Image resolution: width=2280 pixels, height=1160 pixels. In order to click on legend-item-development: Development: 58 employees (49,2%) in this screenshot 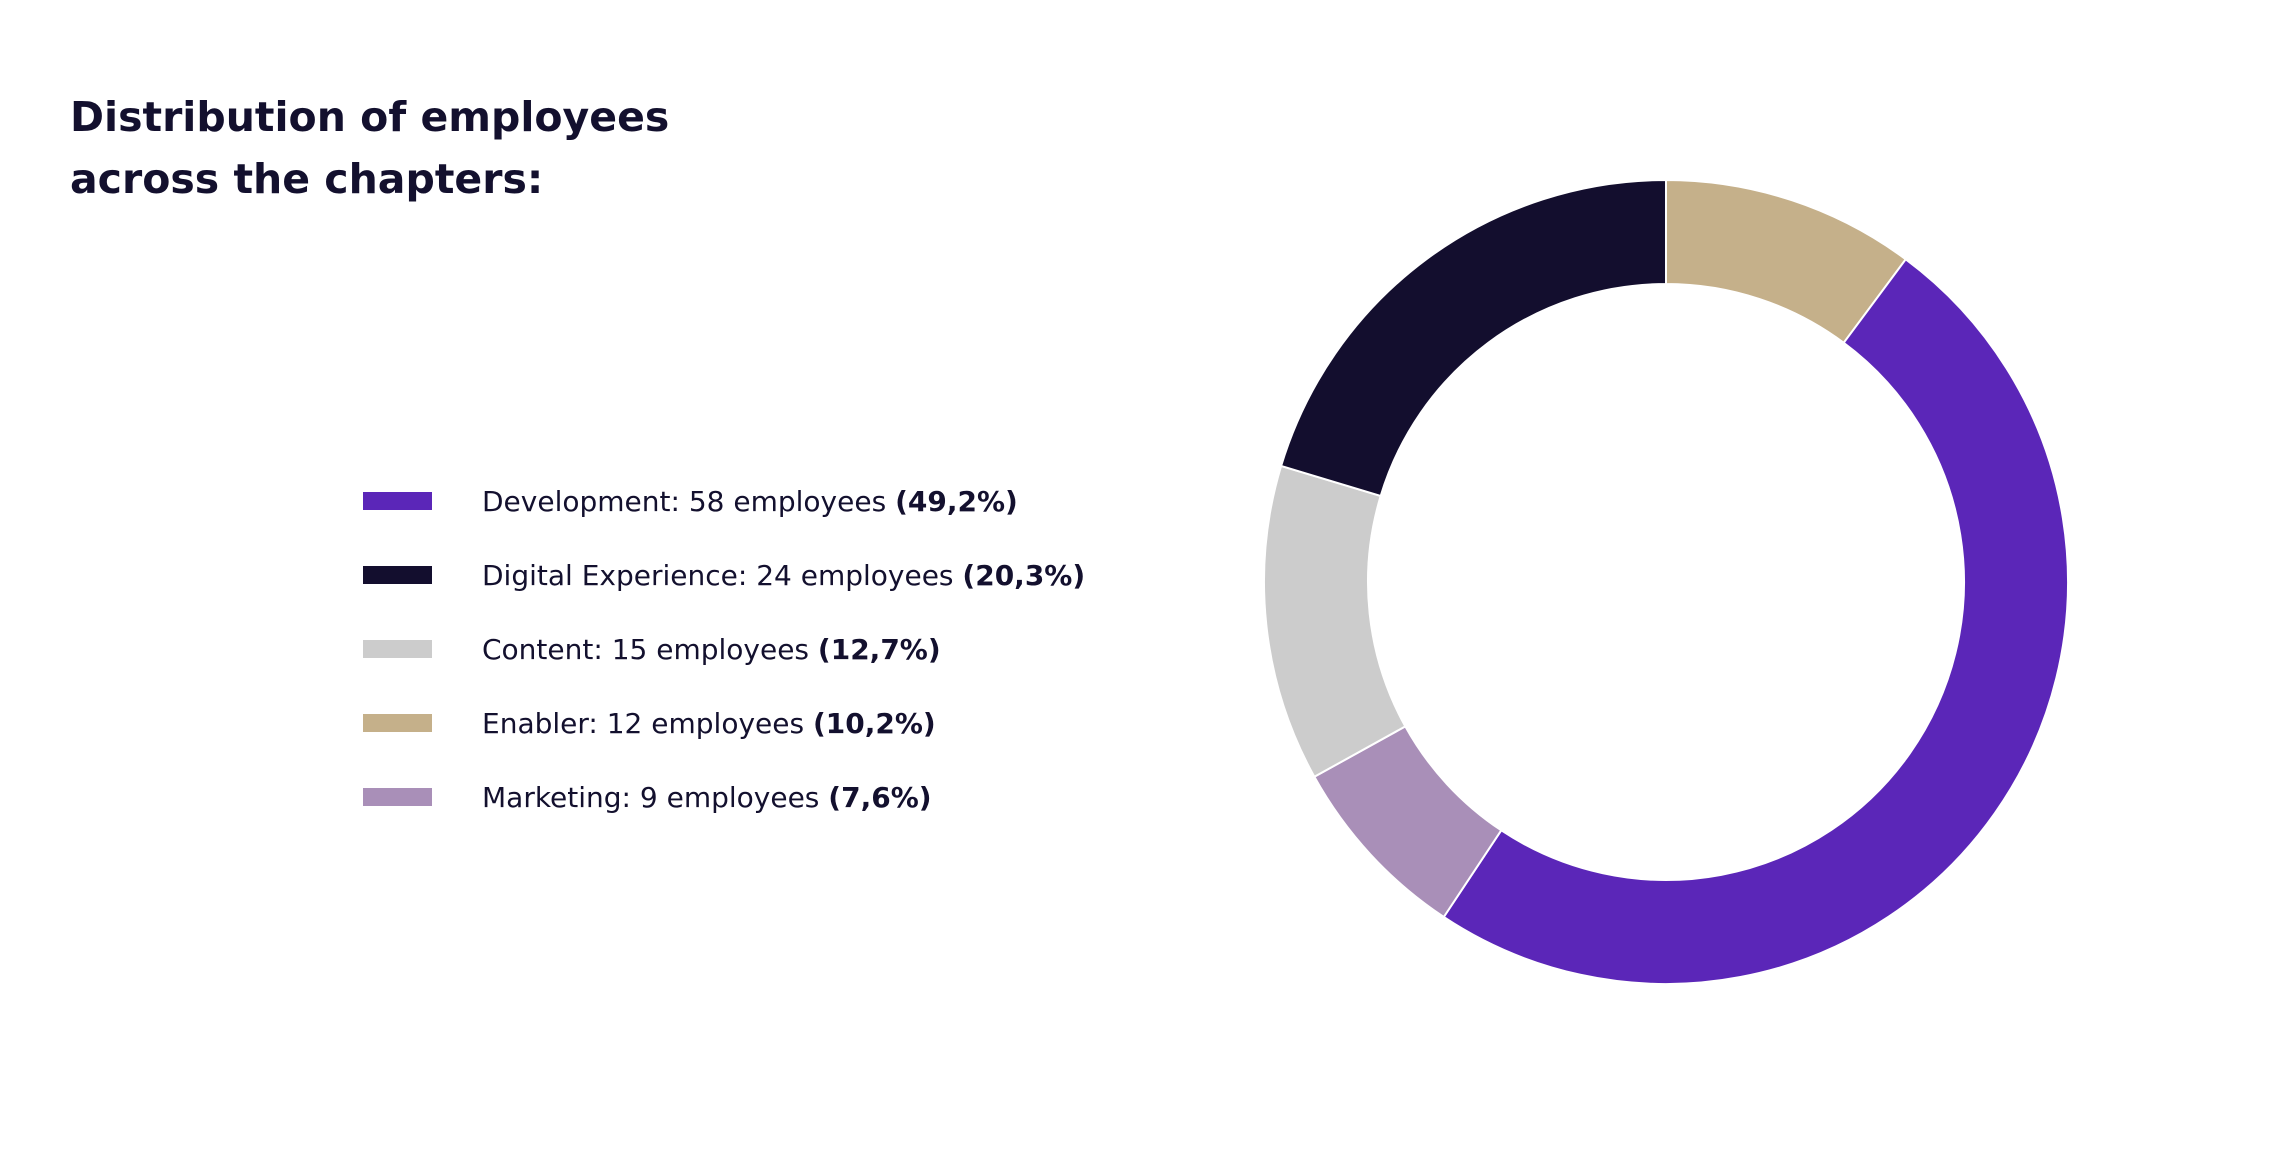, I will do `click(724, 501)`.